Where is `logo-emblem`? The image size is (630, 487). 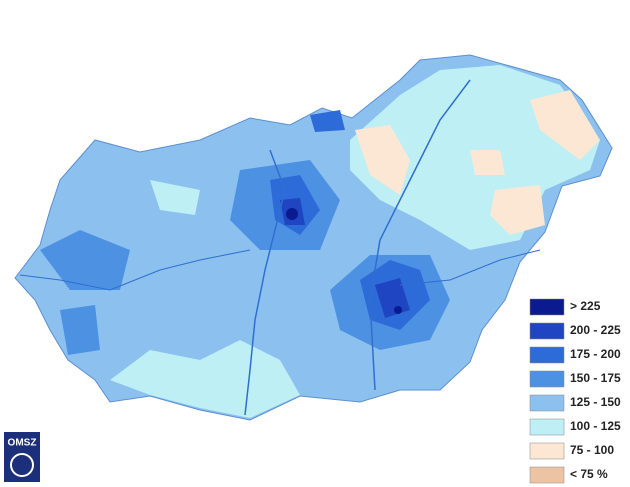
logo-emblem is located at coordinates (22, 465).